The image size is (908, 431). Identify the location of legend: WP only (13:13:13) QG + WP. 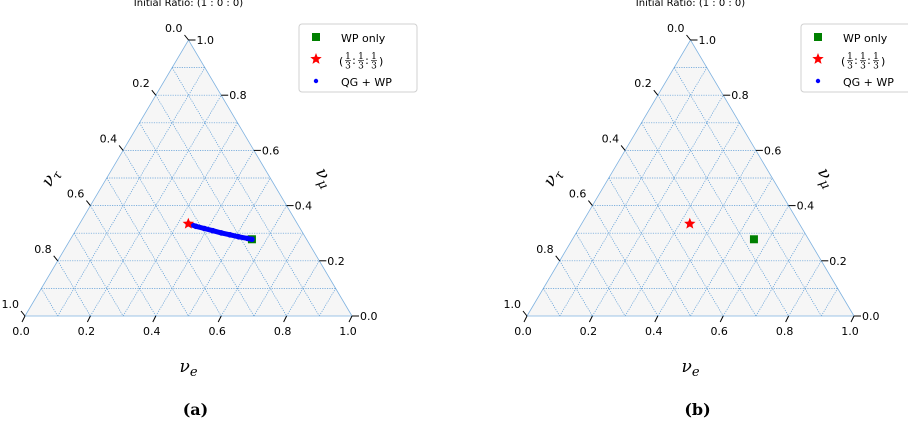
(854, 58).